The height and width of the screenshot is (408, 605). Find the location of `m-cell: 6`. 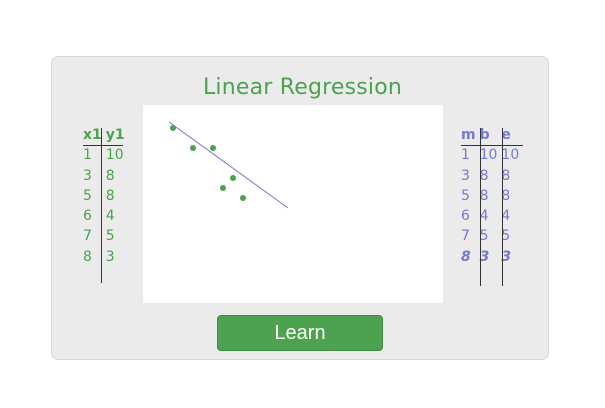

m-cell: 6 is located at coordinates (465, 216).